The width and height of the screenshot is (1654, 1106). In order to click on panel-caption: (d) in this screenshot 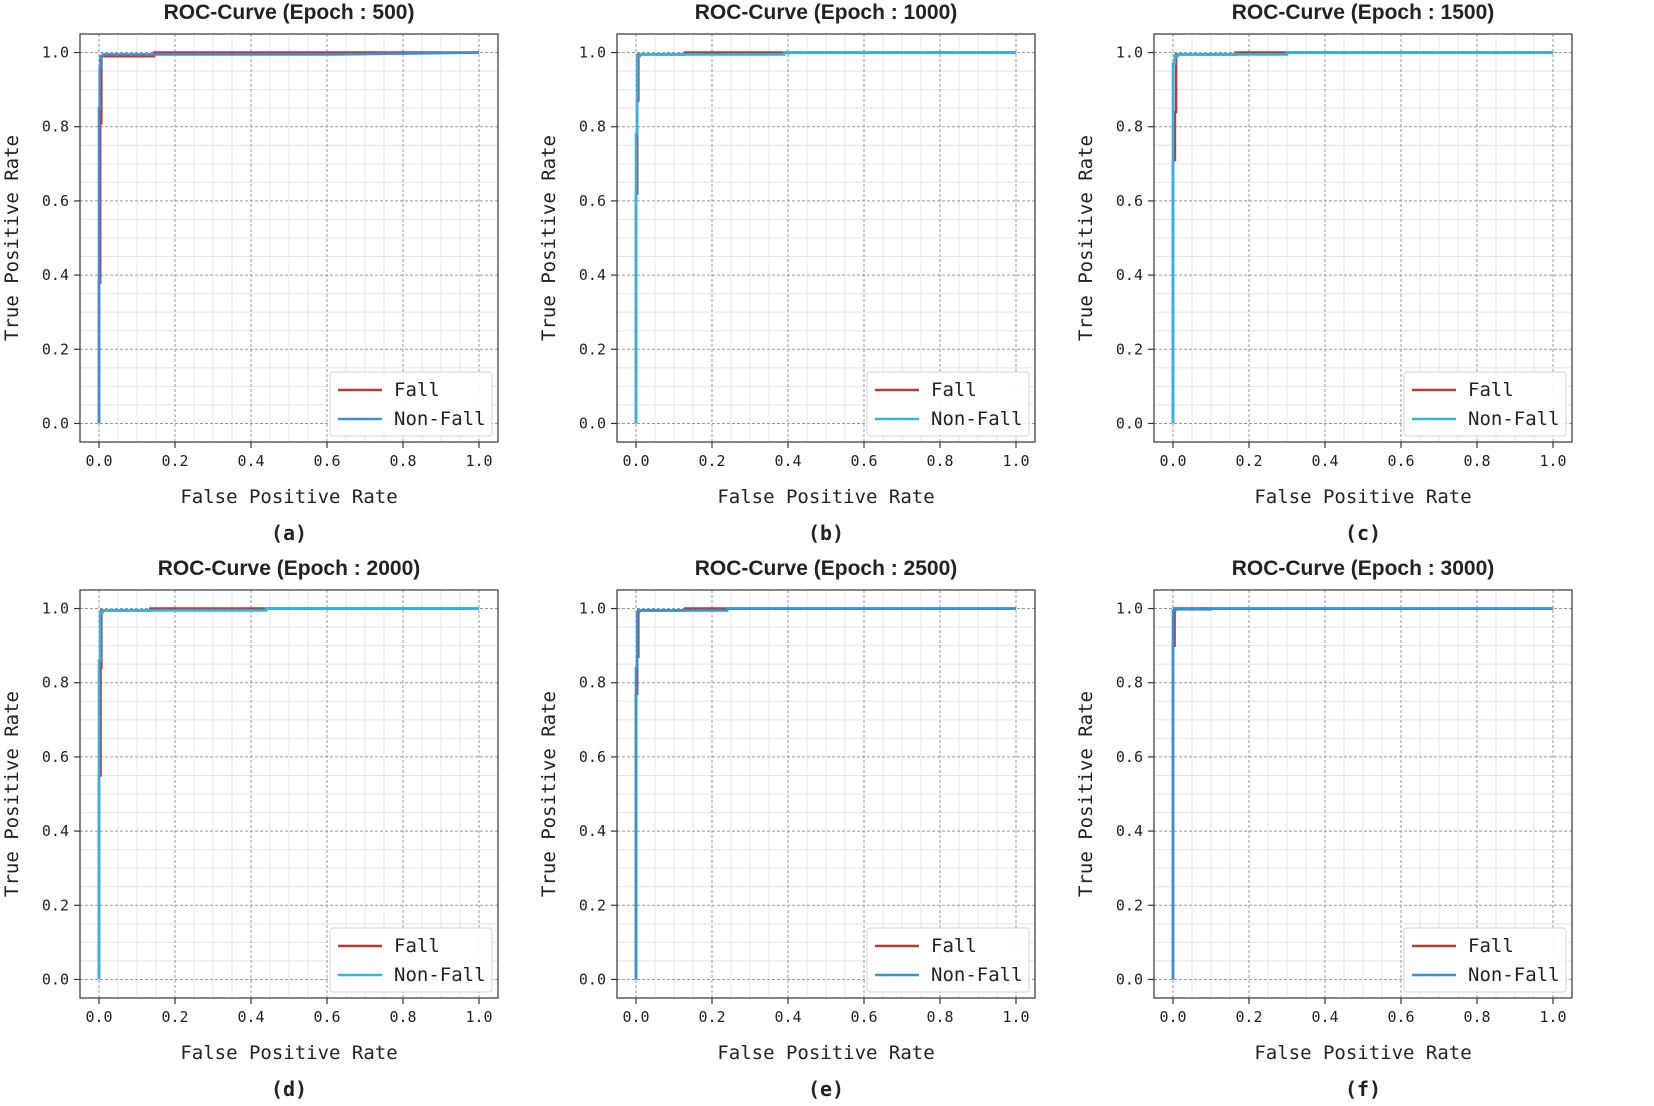, I will do `click(289, 1089)`.